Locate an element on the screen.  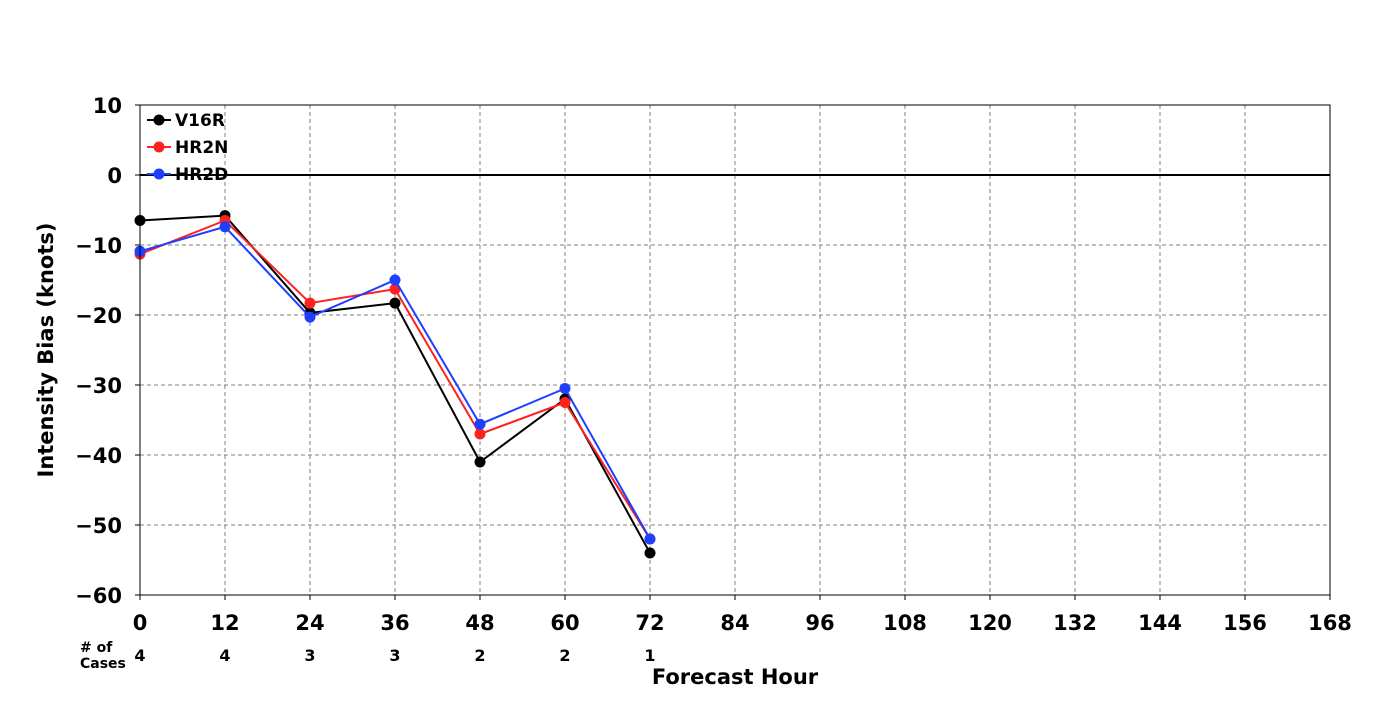
x-tick-label: 72 is located at coordinates (649, 623).